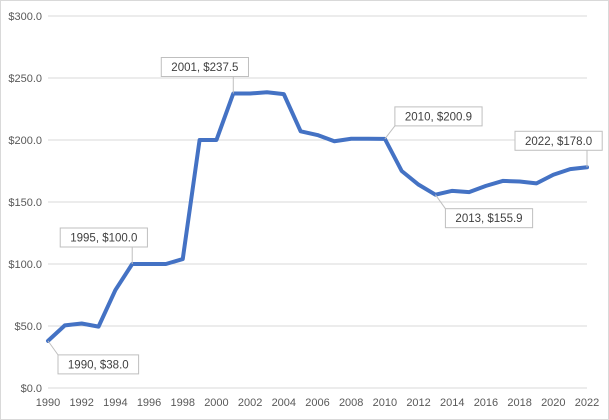 The height and width of the screenshot is (420, 609). What do you see at coordinates (452, 403) in the screenshot?
I see `x-tick-label: 2014` at bounding box center [452, 403].